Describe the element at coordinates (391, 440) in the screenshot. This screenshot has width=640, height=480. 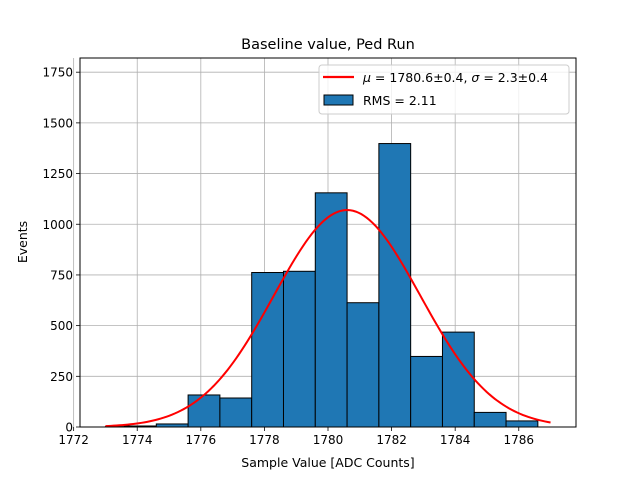
I see `x-tick-label: 1782` at that location.